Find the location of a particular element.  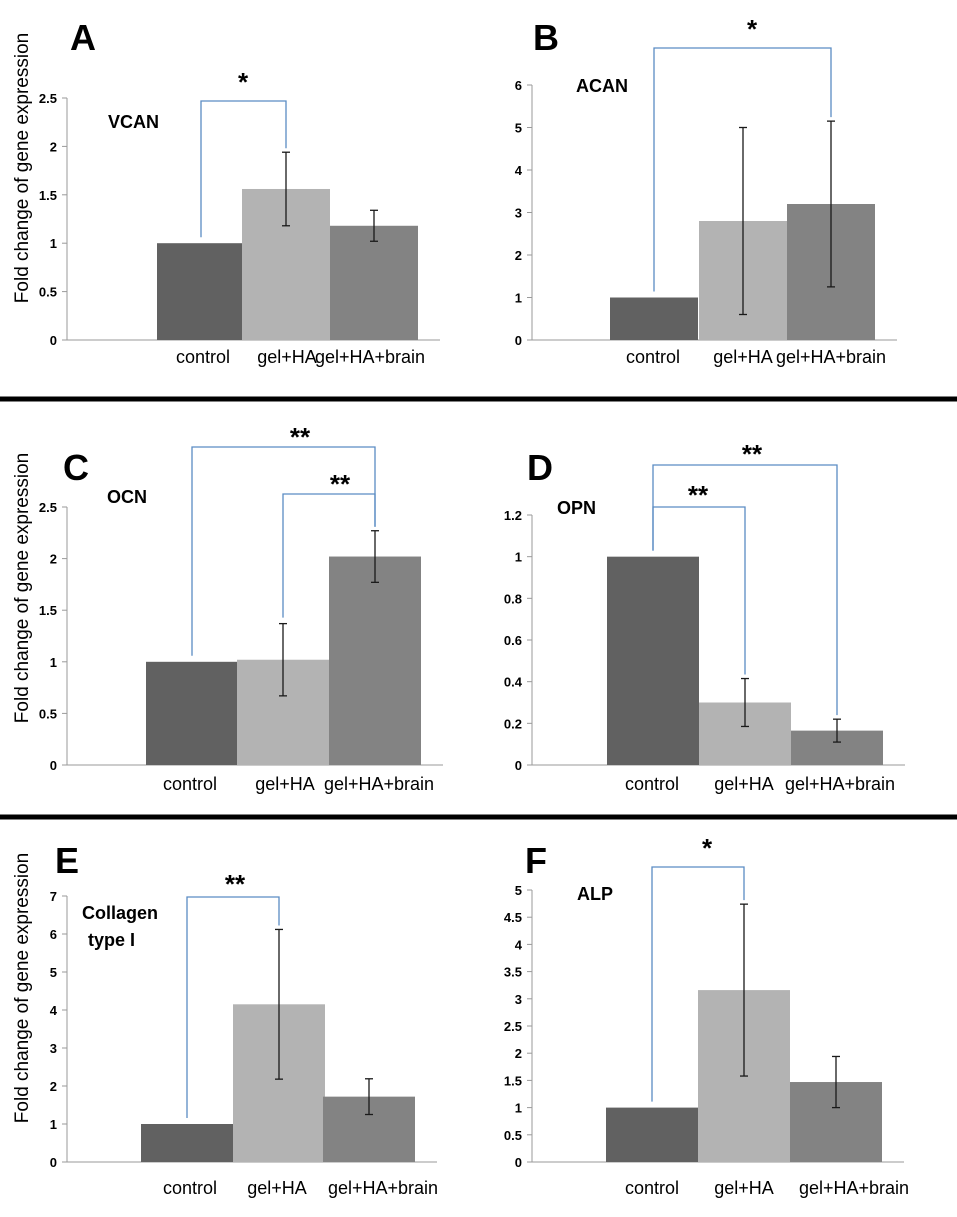

panel-c-gene-label: OCN is located at coordinates (127, 497).